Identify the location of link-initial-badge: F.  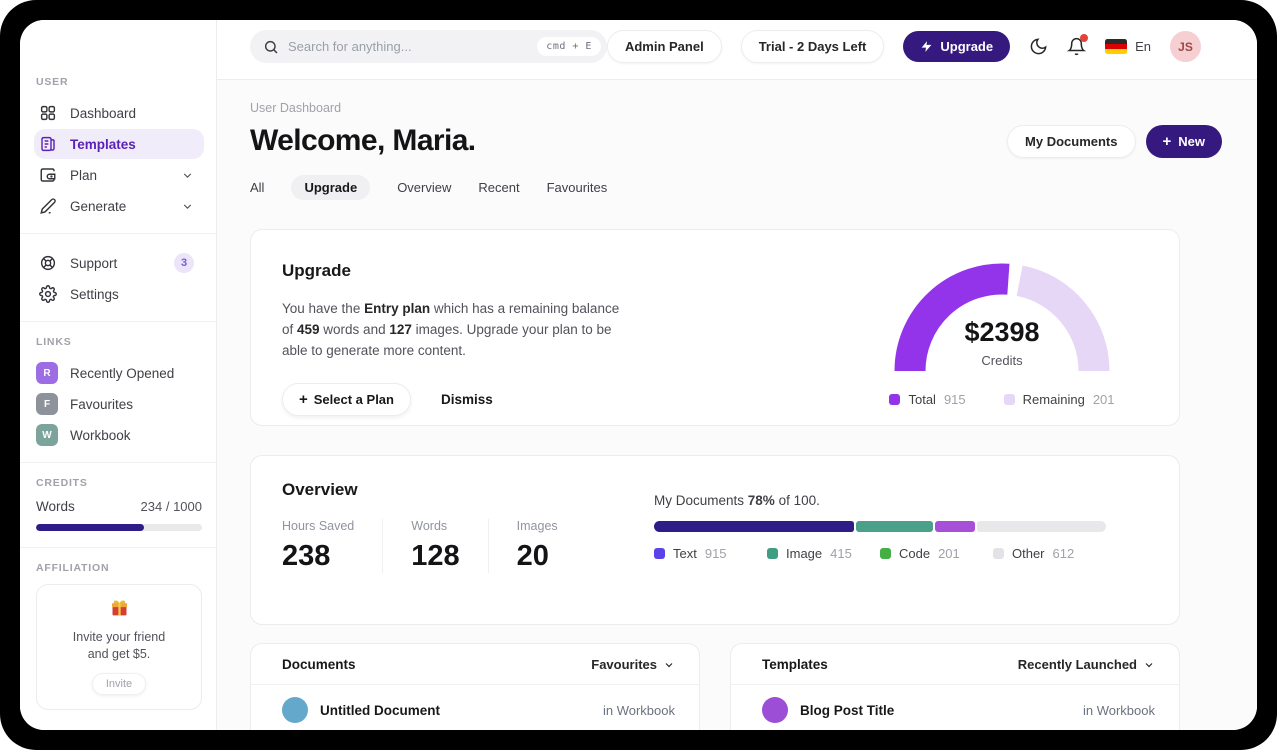
(47, 404).